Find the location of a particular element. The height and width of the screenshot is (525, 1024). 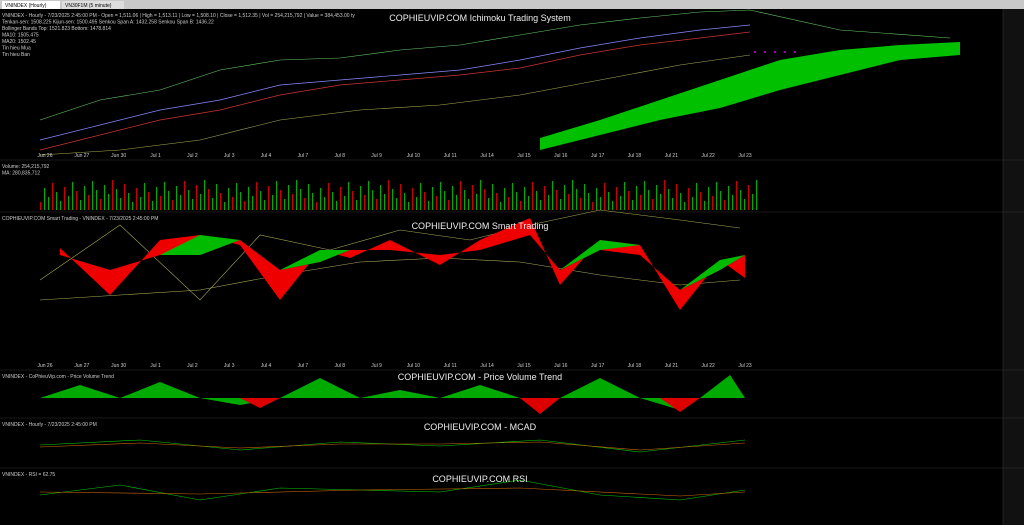

rsi-line is located at coordinates (392, 490).